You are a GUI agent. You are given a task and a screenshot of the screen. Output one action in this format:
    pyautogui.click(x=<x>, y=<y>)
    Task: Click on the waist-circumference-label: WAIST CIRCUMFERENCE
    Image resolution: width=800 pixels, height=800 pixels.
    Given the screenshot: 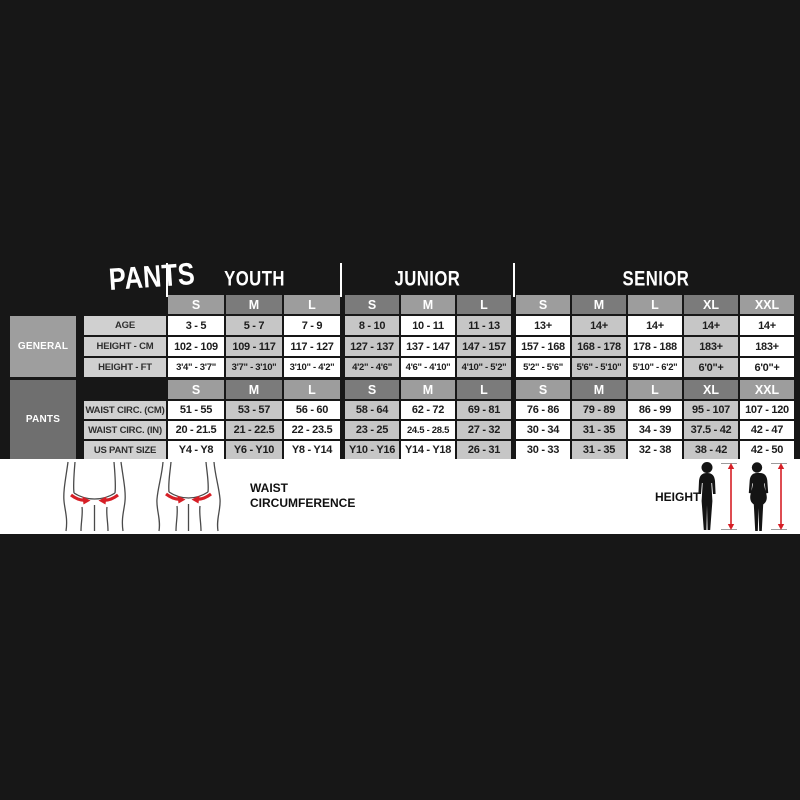 What is the action you would take?
    pyautogui.click(x=302, y=496)
    